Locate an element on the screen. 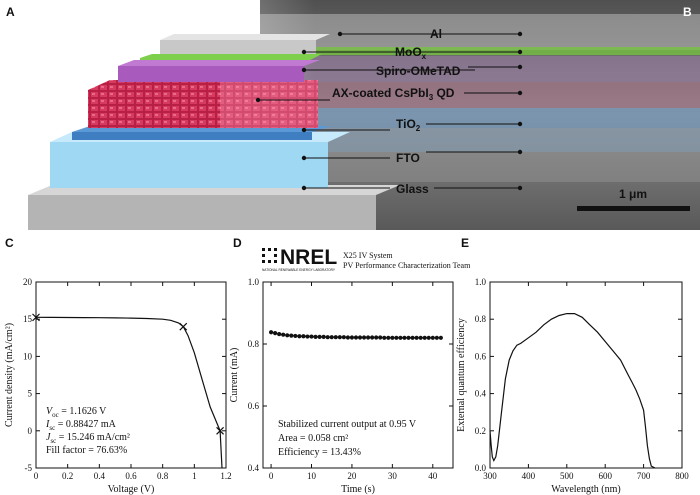  x-tick-label: 0.6 is located at coordinates (131, 476).